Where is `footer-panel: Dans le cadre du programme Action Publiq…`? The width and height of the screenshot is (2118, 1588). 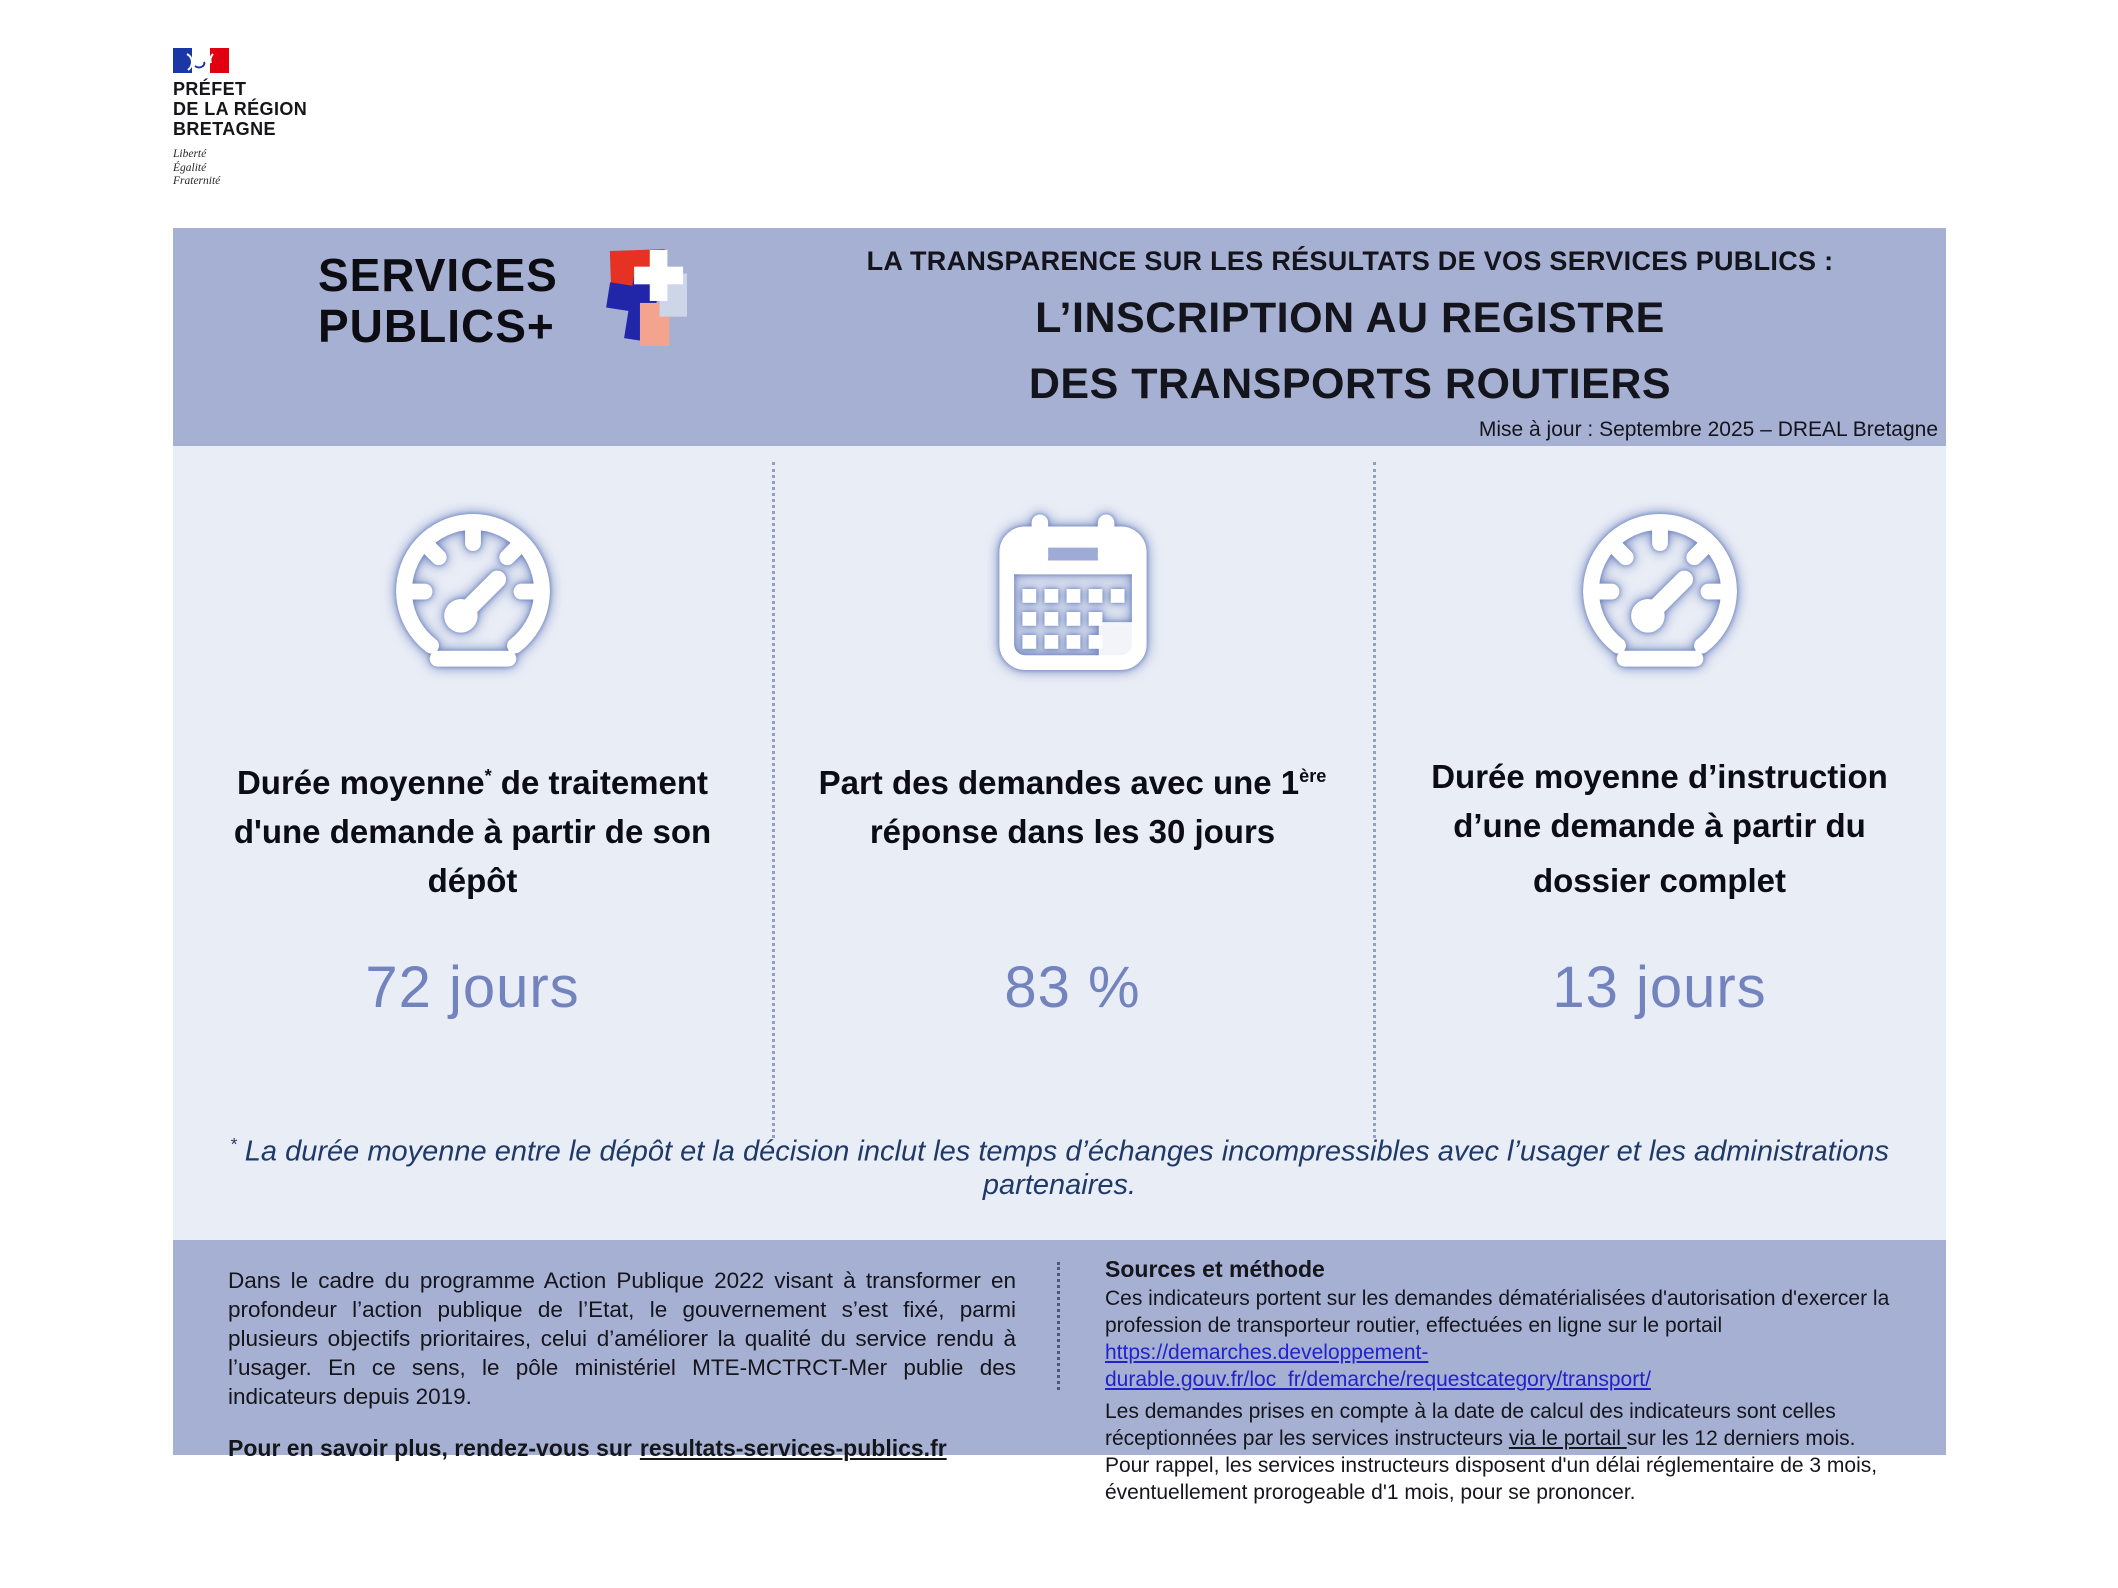
footer-panel: Dans le cadre du programme Action Publiq… is located at coordinates (1059, 1372).